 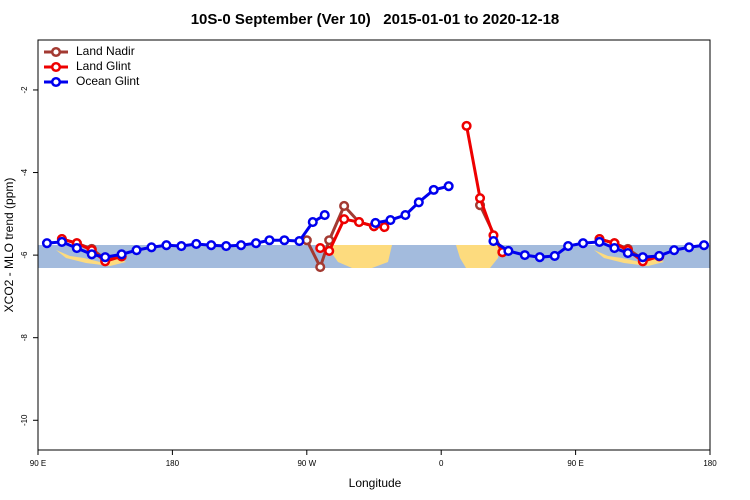 What do you see at coordinates (24, 420) in the screenshot?
I see `y-tick-label: -10` at bounding box center [24, 420].